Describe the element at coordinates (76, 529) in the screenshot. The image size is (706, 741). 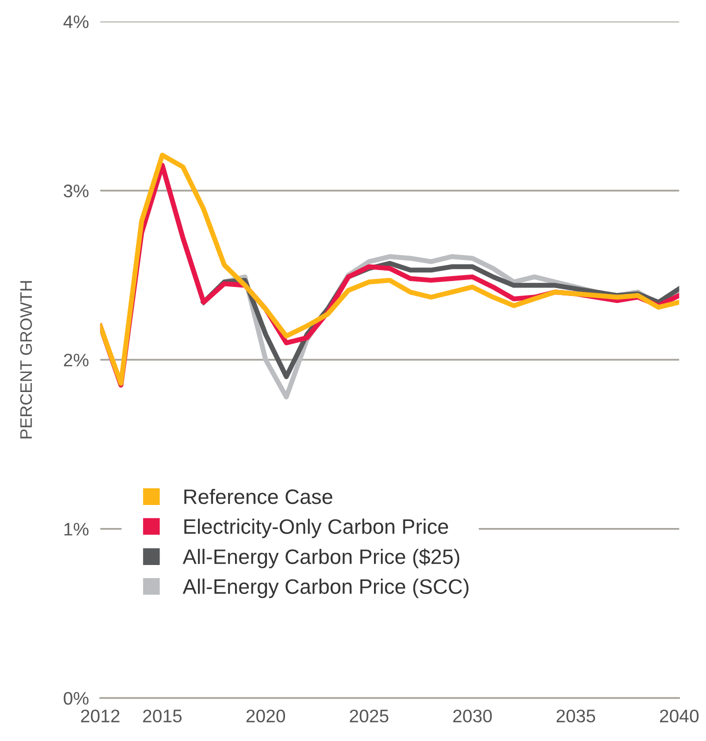
I see `y-tick-label: 1%` at that location.